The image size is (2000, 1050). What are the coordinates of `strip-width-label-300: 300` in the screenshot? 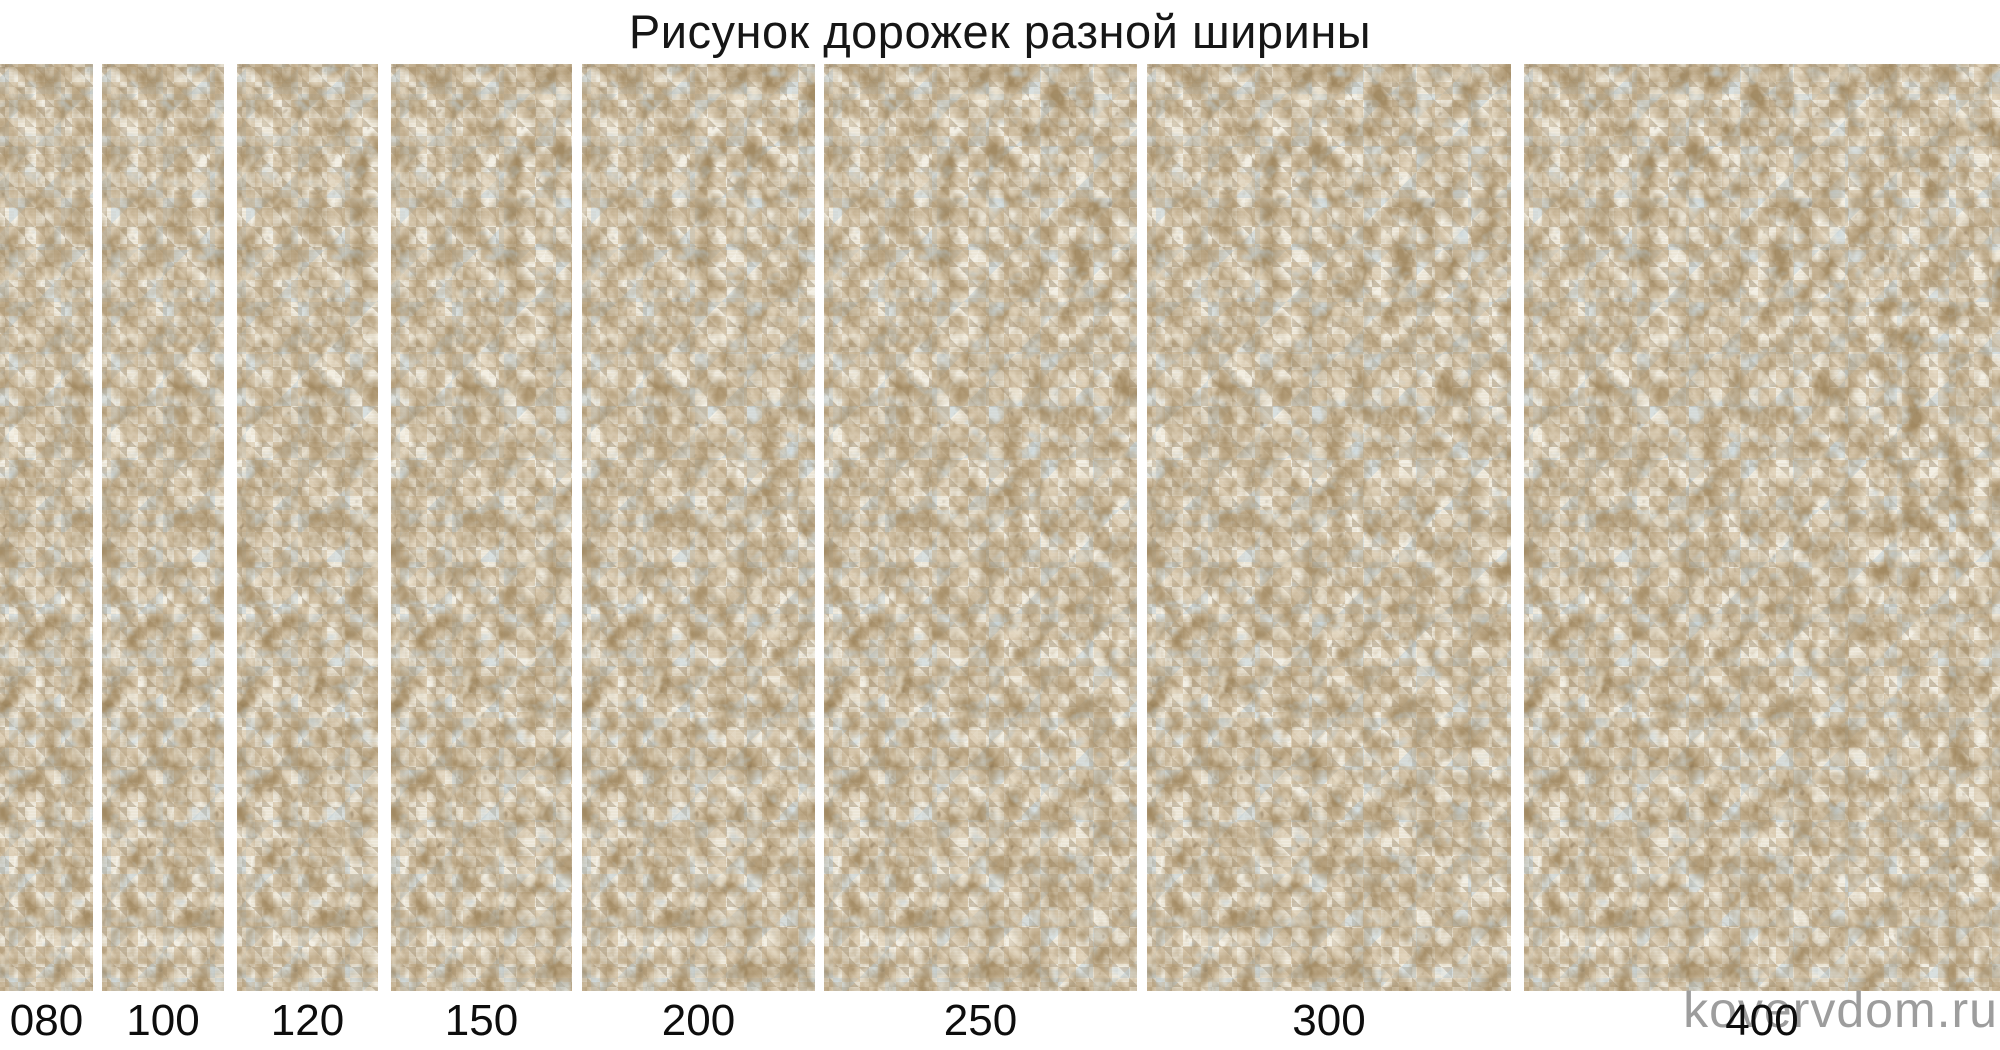 It's located at (1329, 1020).